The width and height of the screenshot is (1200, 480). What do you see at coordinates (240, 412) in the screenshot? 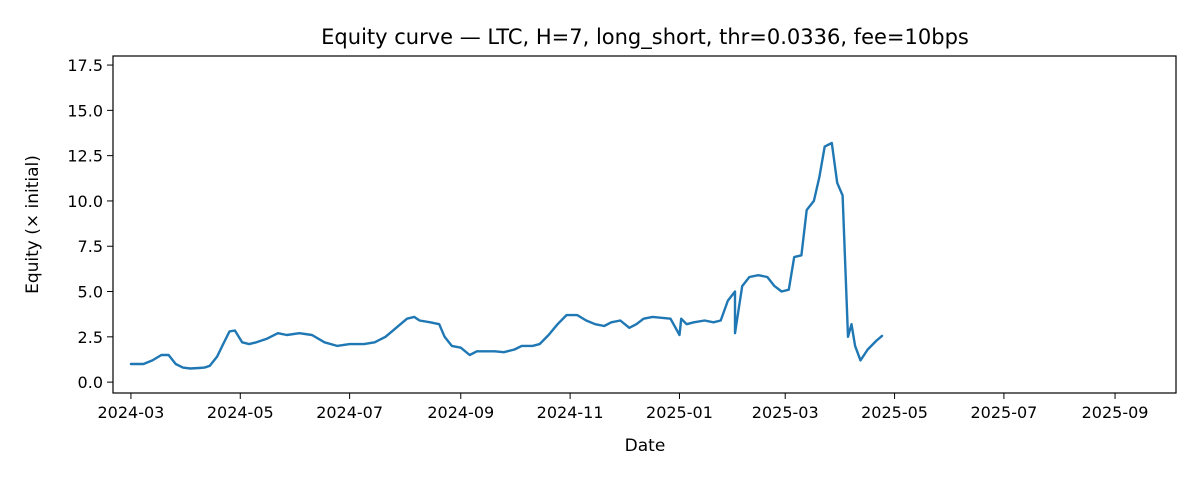
I see `x-tick-label: 2024-05` at bounding box center [240, 412].